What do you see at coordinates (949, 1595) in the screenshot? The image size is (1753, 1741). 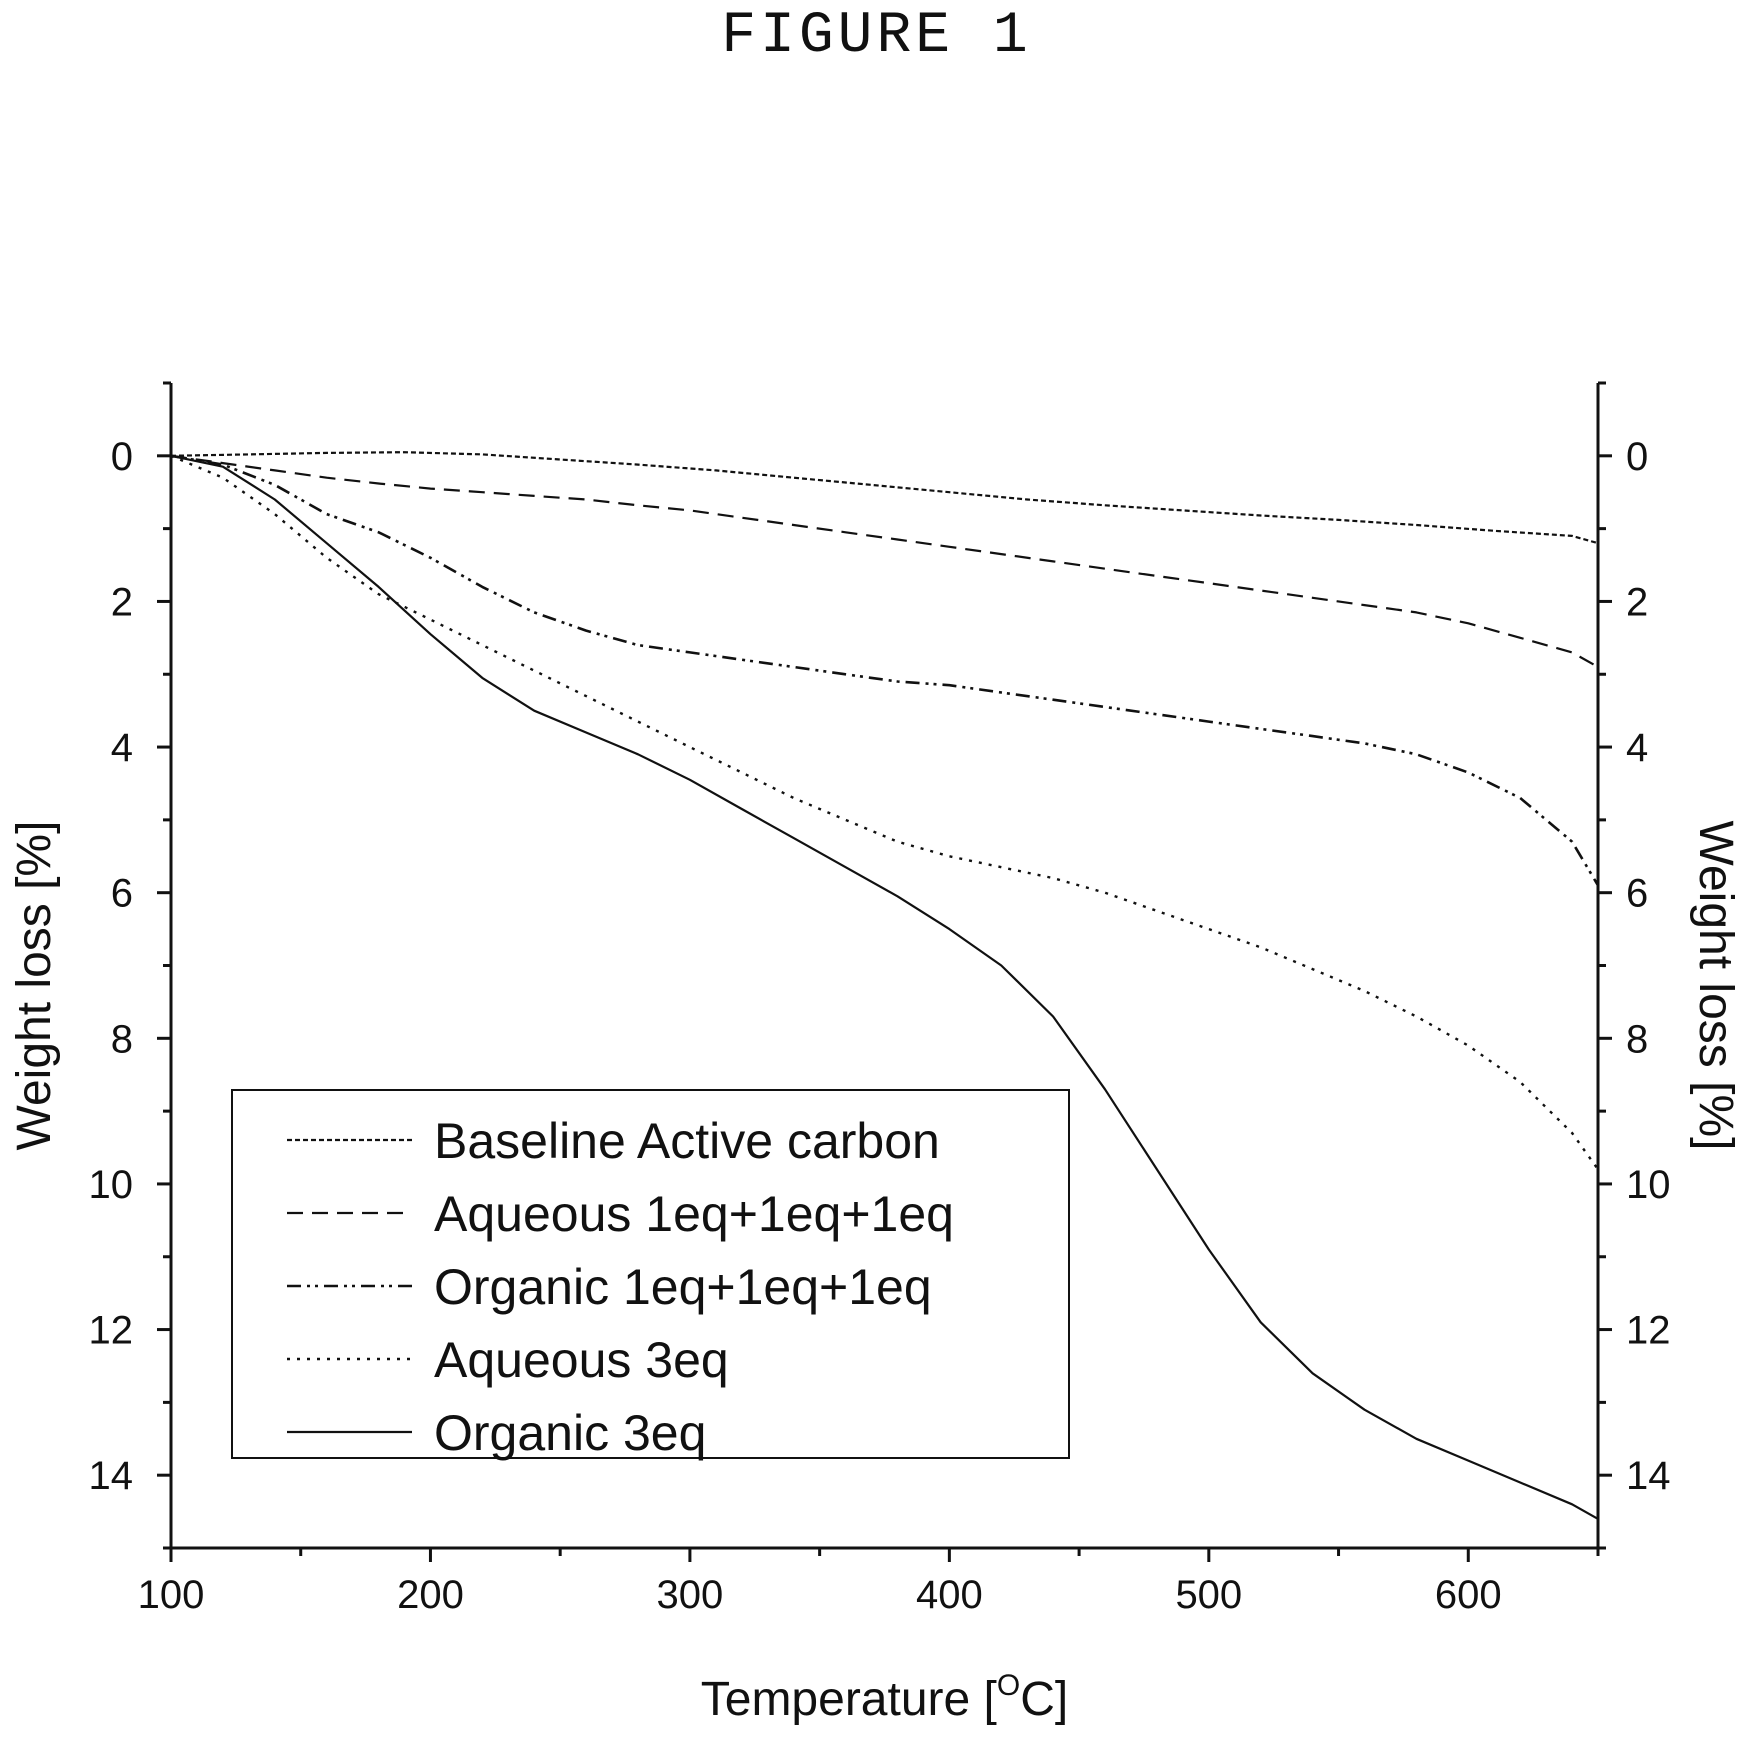 I see `x-tick-label: 400` at bounding box center [949, 1595].